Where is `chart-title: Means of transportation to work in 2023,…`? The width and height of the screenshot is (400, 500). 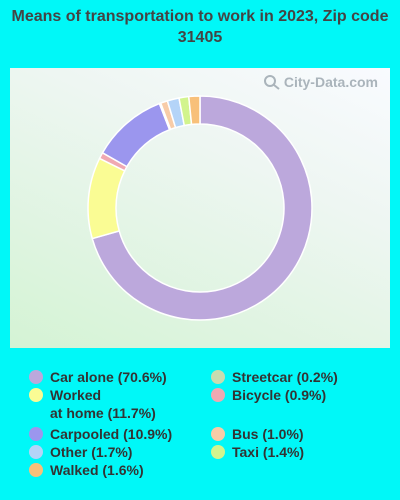
chart-title: Means of transportation to work in 2023,… is located at coordinates (200, 27).